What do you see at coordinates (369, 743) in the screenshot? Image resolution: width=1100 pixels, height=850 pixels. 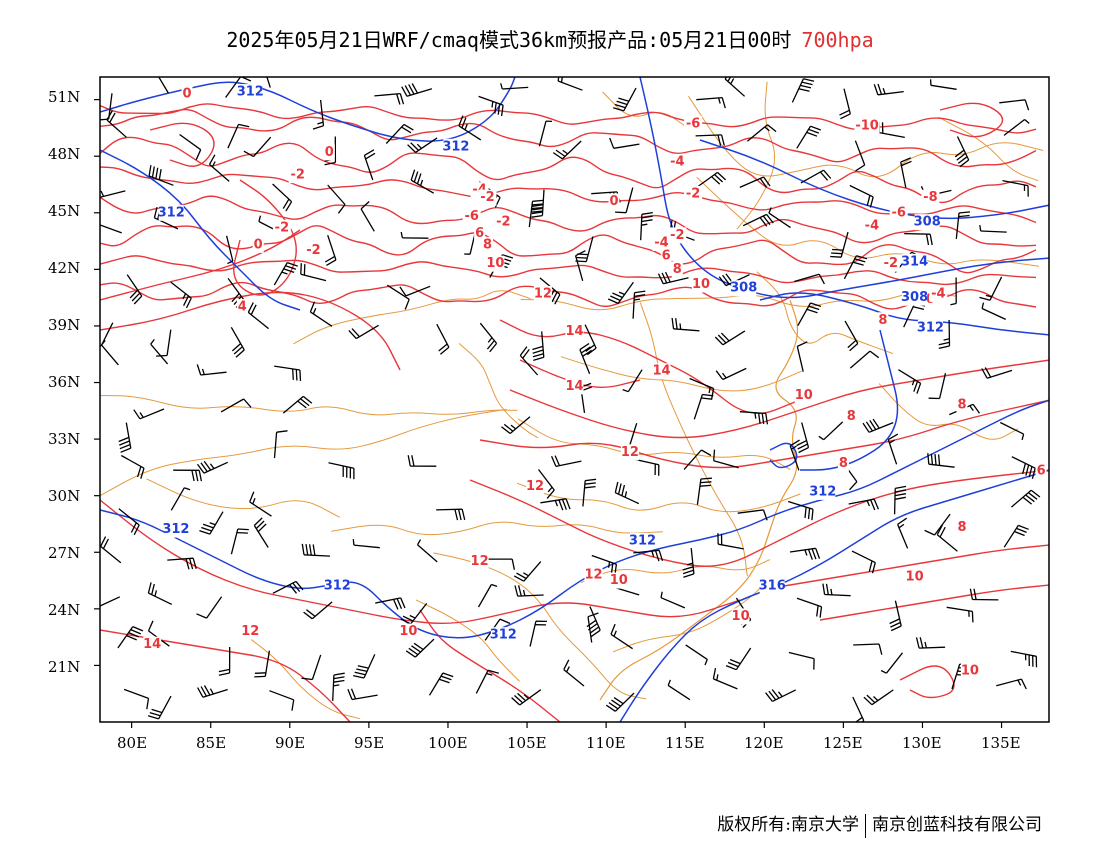 I see `lon-label-95e: 95E` at bounding box center [369, 743].